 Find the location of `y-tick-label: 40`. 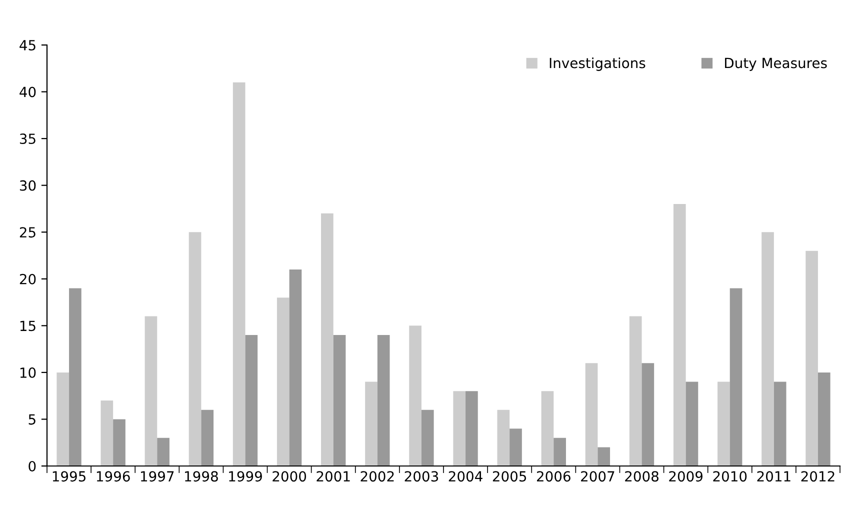

y-tick-label: 40 is located at coordinates (28, 92).